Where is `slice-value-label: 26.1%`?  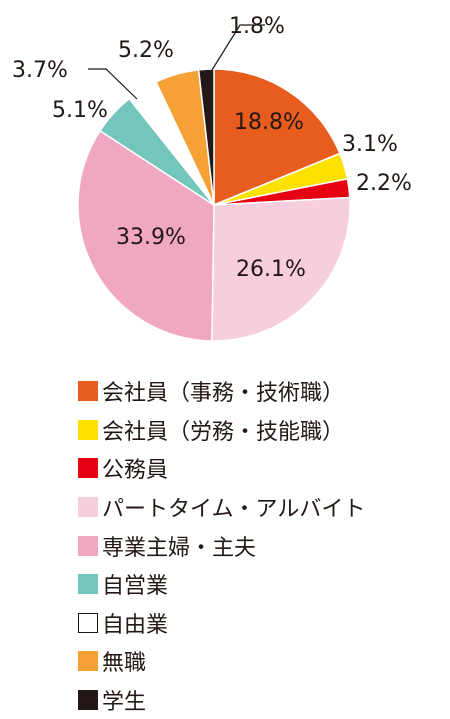 slice-value-label: 26.1% is located at coordinates (271, 269).